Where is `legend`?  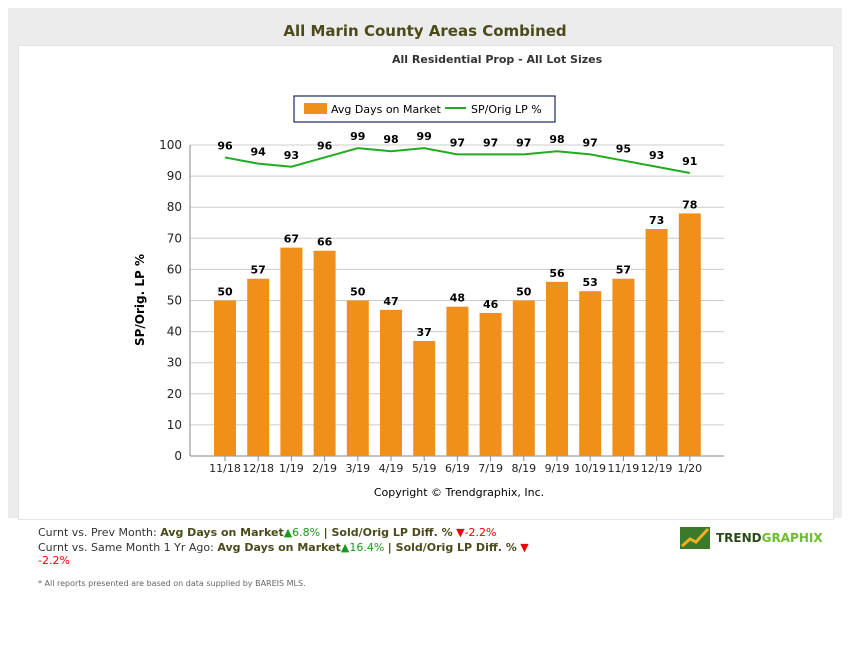
legend is located at coordinates (424, 109).